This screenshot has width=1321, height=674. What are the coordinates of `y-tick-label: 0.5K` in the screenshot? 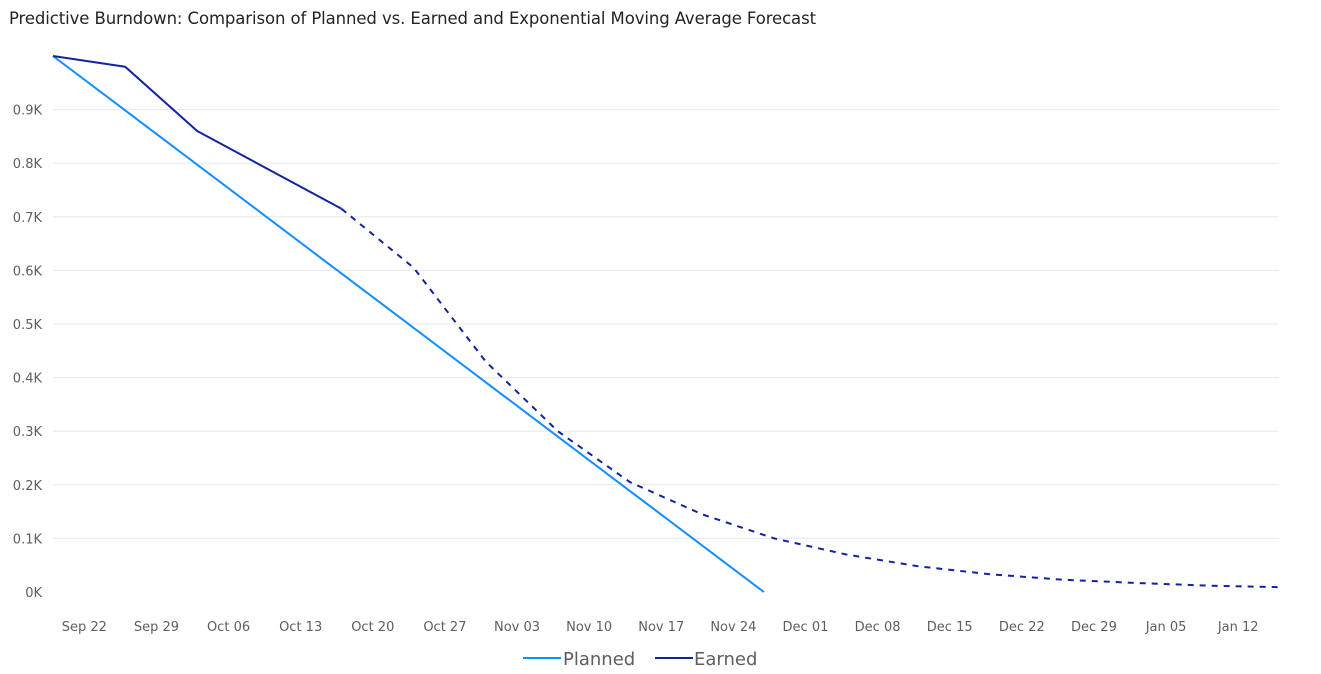 It's located at (28, 325).